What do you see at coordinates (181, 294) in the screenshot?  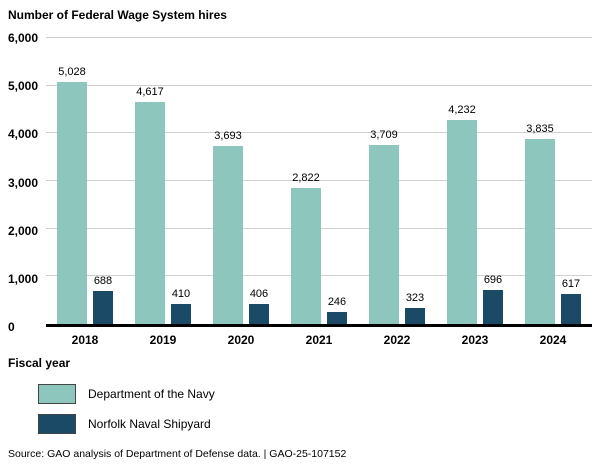 I see `bar-value-label: 410` at bounding box center [181, 294].